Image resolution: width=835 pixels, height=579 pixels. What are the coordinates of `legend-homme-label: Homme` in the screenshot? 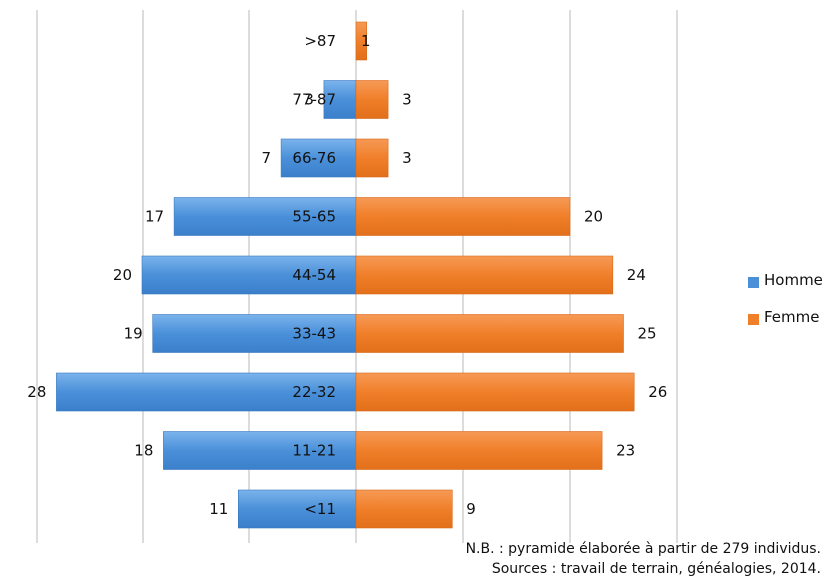 It's located at (793, 280).